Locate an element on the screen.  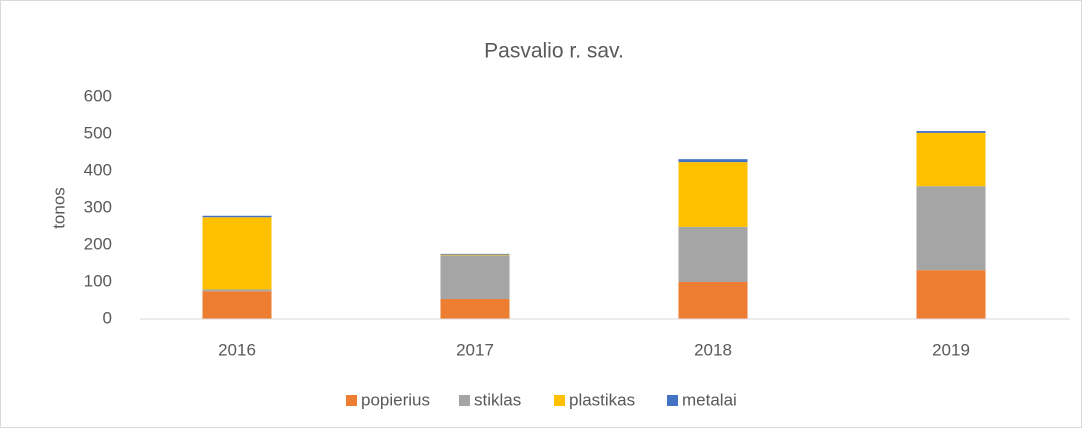
x-tick-label: 2018 is located at coordinates (713, 349).